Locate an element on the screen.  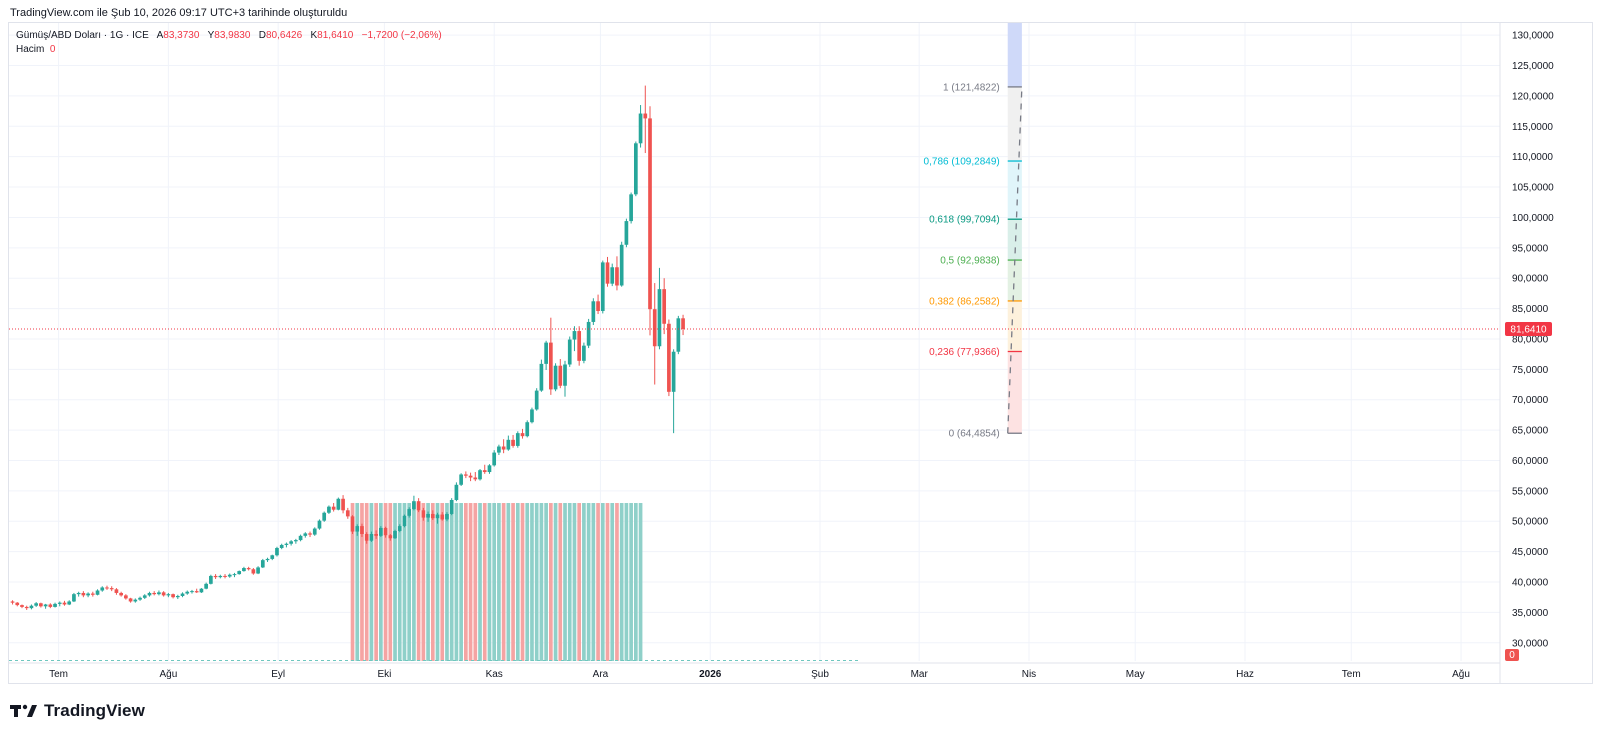
symbol-label: Gümüş/ABD Doları · 1G · ICE is located at coordinates (82, 35).